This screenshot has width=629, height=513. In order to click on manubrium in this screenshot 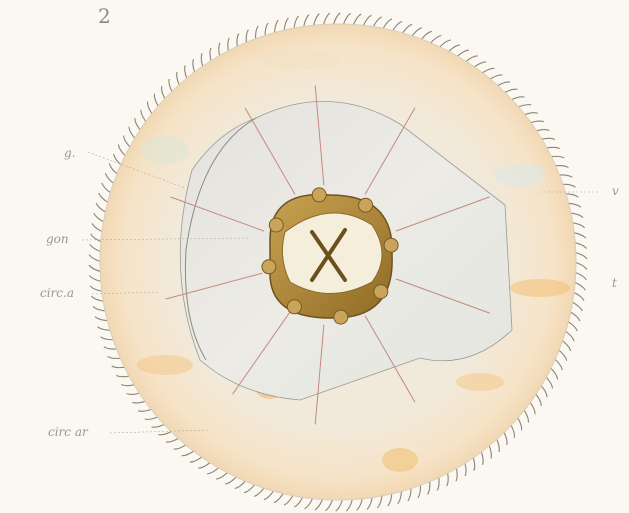, I will do `click(330, 256)`.